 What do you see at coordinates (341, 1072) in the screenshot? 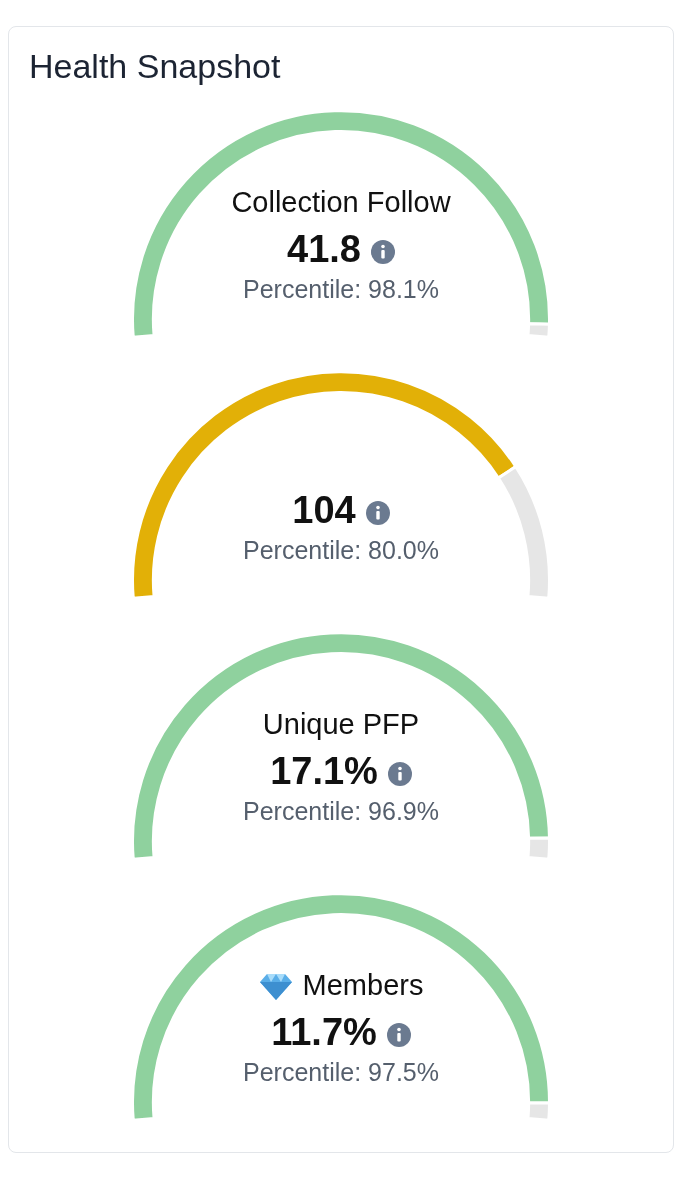
I see `text: Percentile: 97.5%` at bounding box center [341, 1072].